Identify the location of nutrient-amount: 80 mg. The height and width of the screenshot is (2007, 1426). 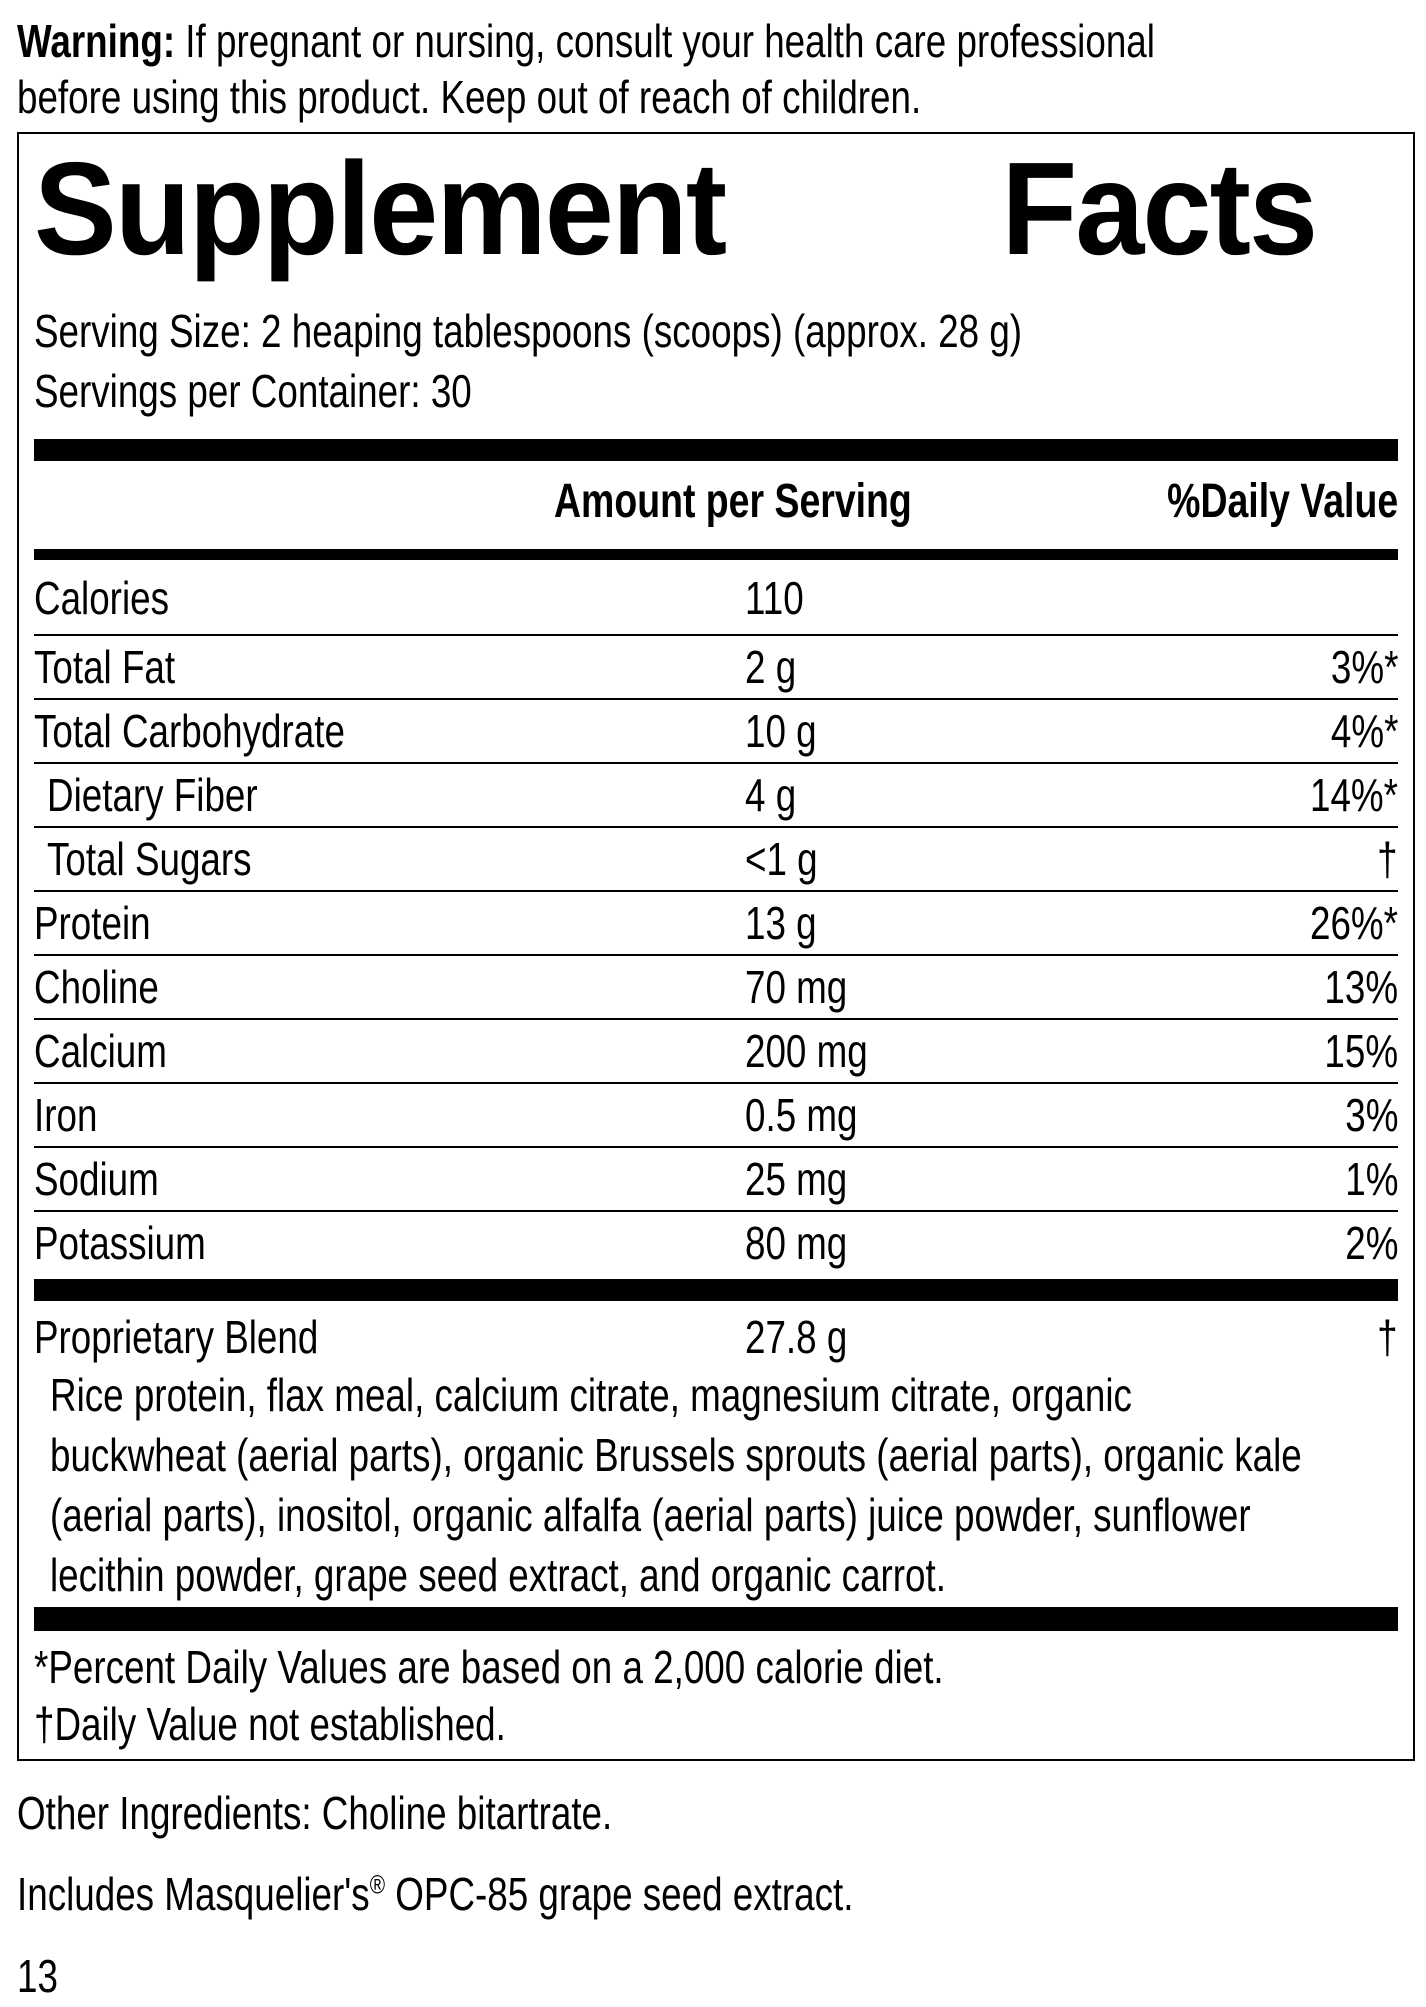
(796, 1243).